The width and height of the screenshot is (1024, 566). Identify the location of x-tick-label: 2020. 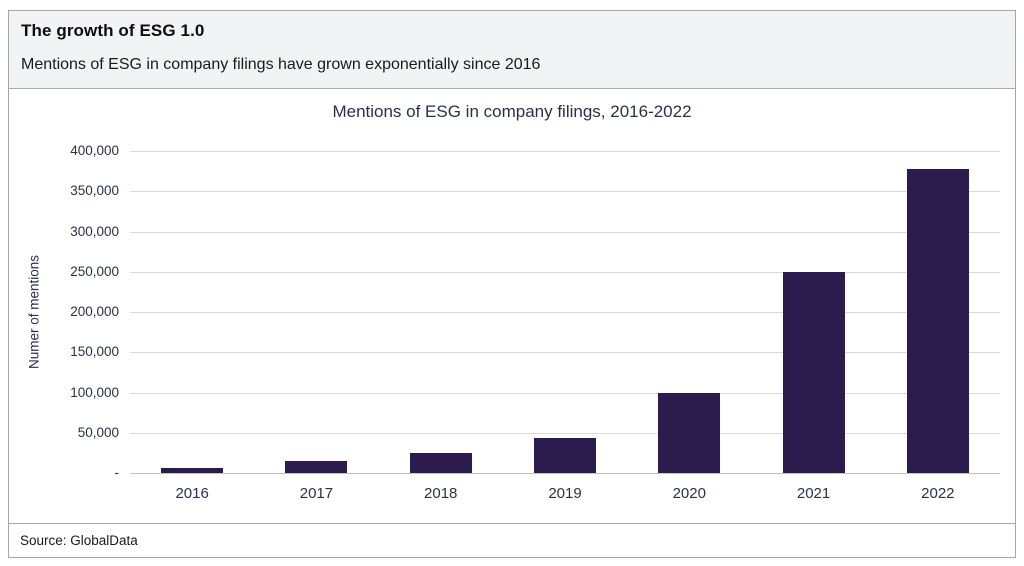
(689, 493).